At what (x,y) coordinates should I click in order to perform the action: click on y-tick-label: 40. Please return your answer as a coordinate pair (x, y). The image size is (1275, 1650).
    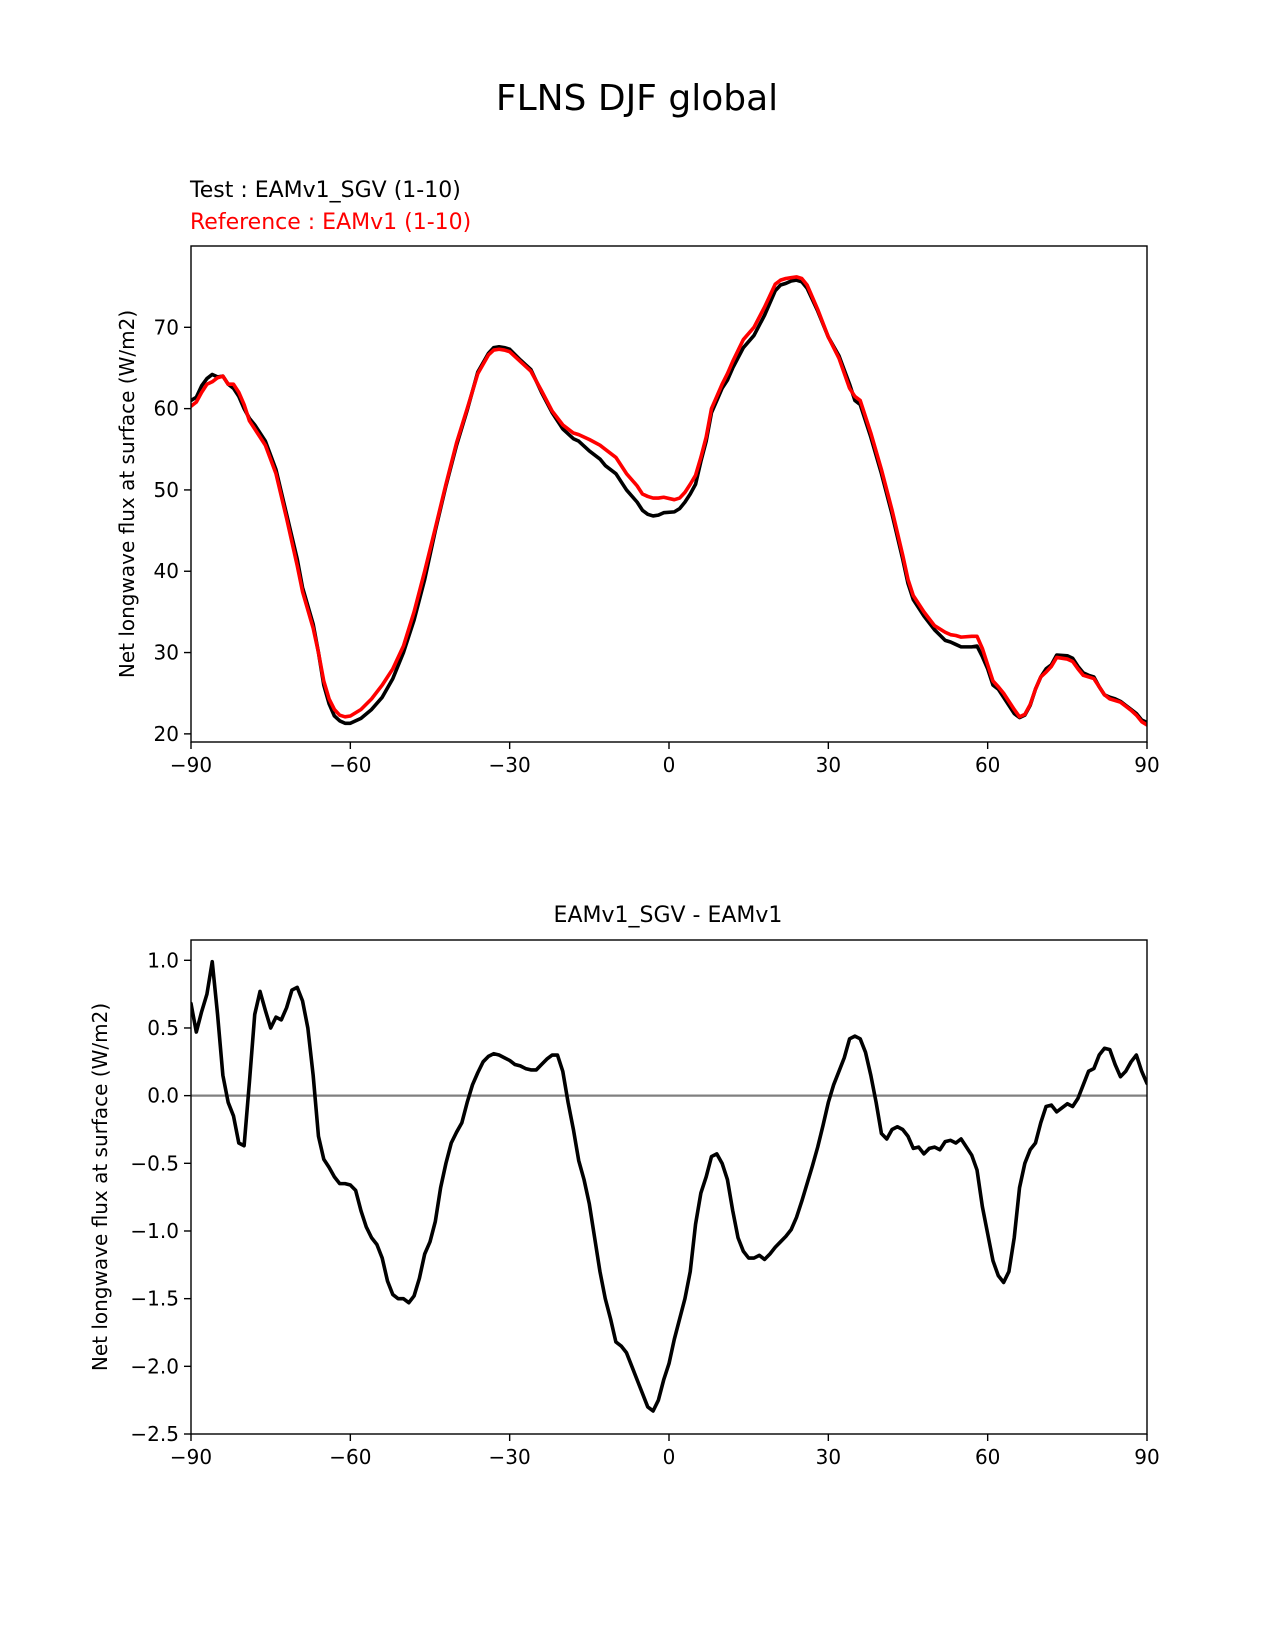
    Looking at the image, I should click on (166, 571).